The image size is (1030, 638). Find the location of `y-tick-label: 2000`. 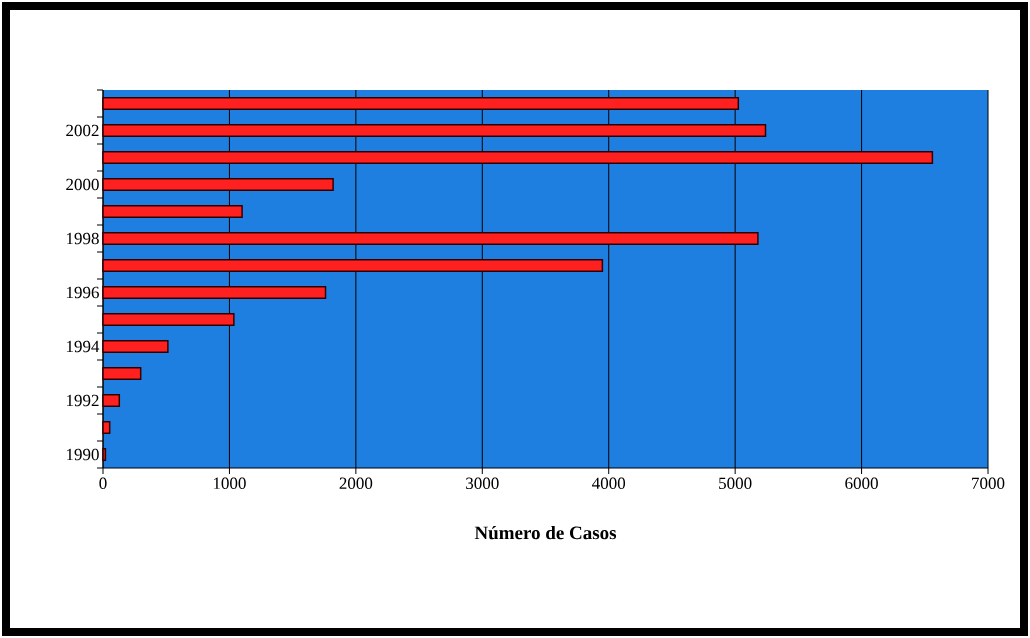

y-tick-label: 2000 is located at coordinates (82, 184).